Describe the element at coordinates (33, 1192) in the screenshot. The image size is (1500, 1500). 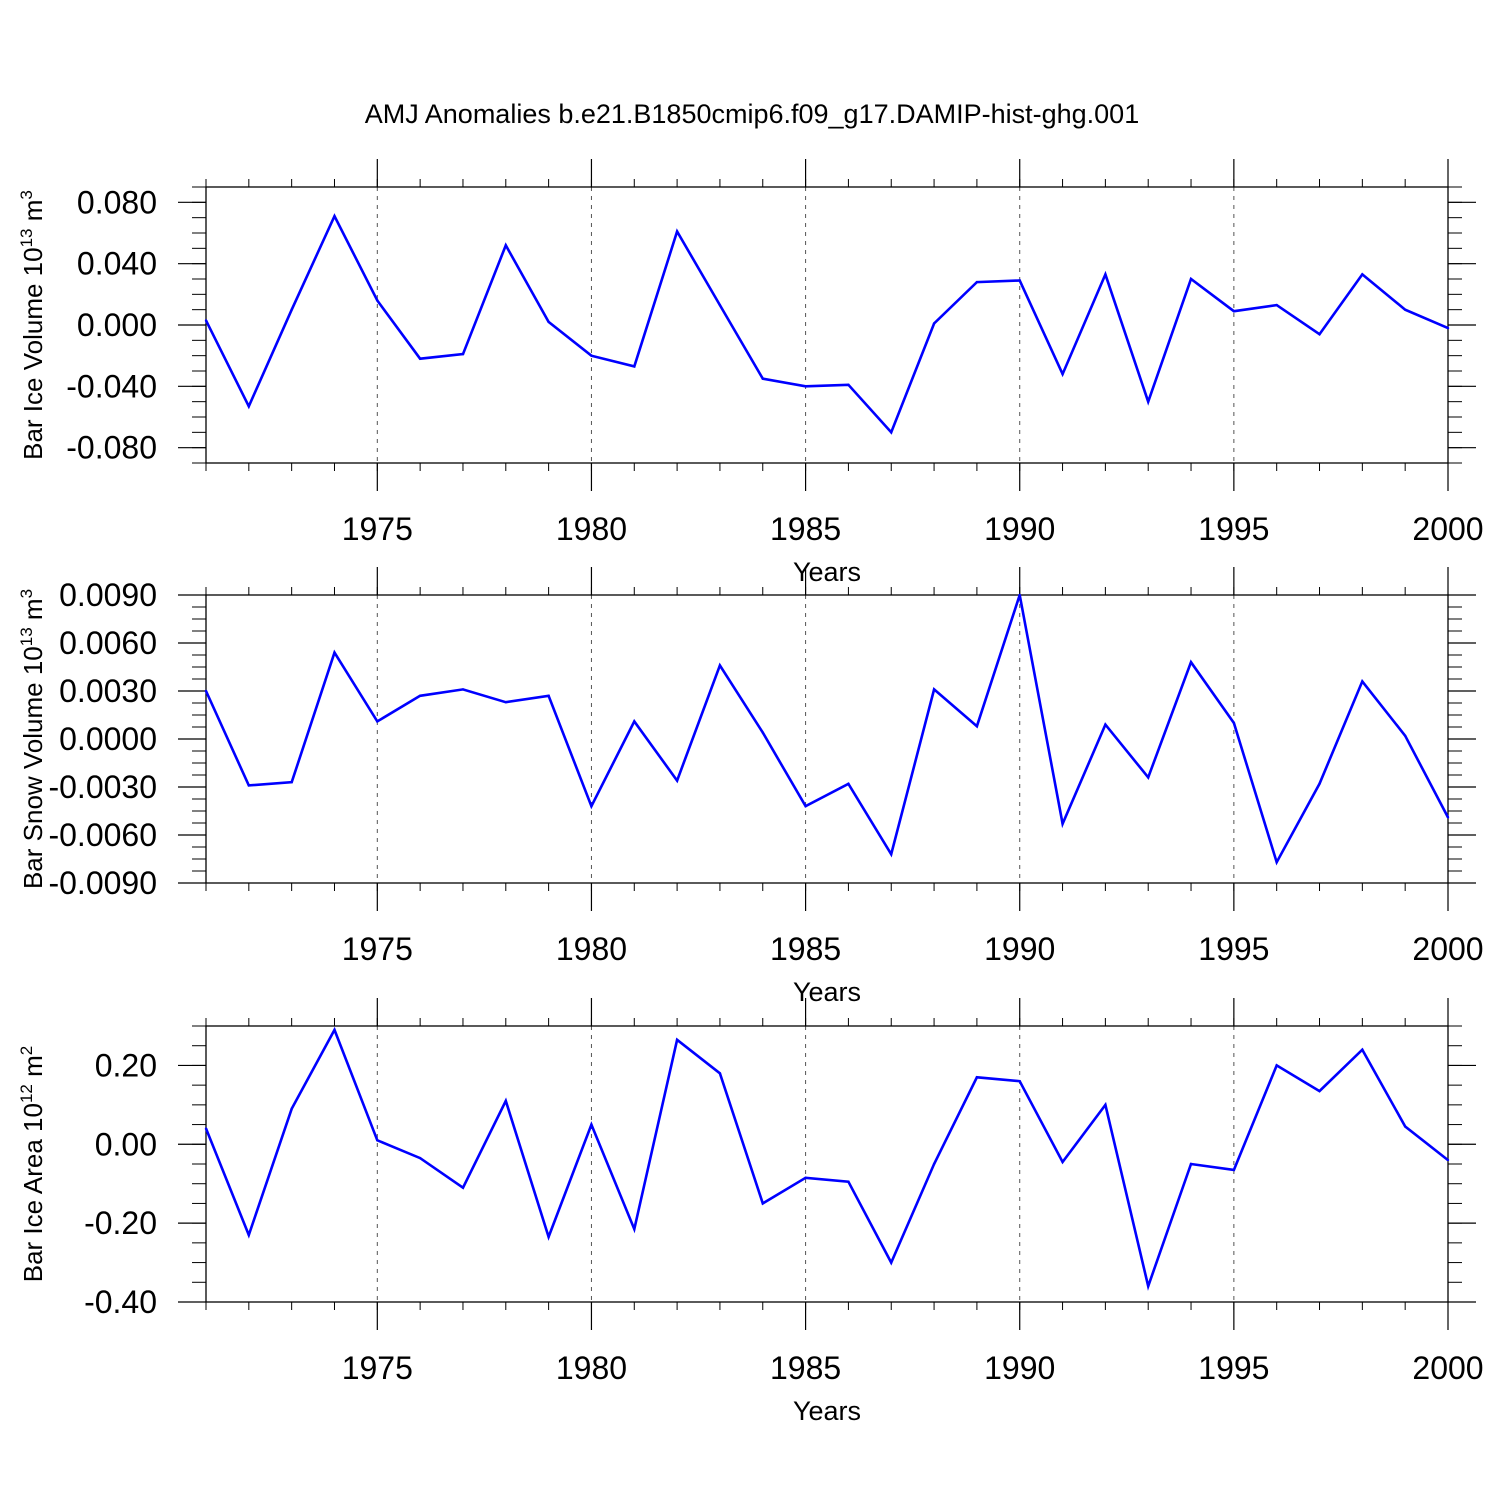
I see `y-axis-label-main: Bar Ice Area 10` at that location.